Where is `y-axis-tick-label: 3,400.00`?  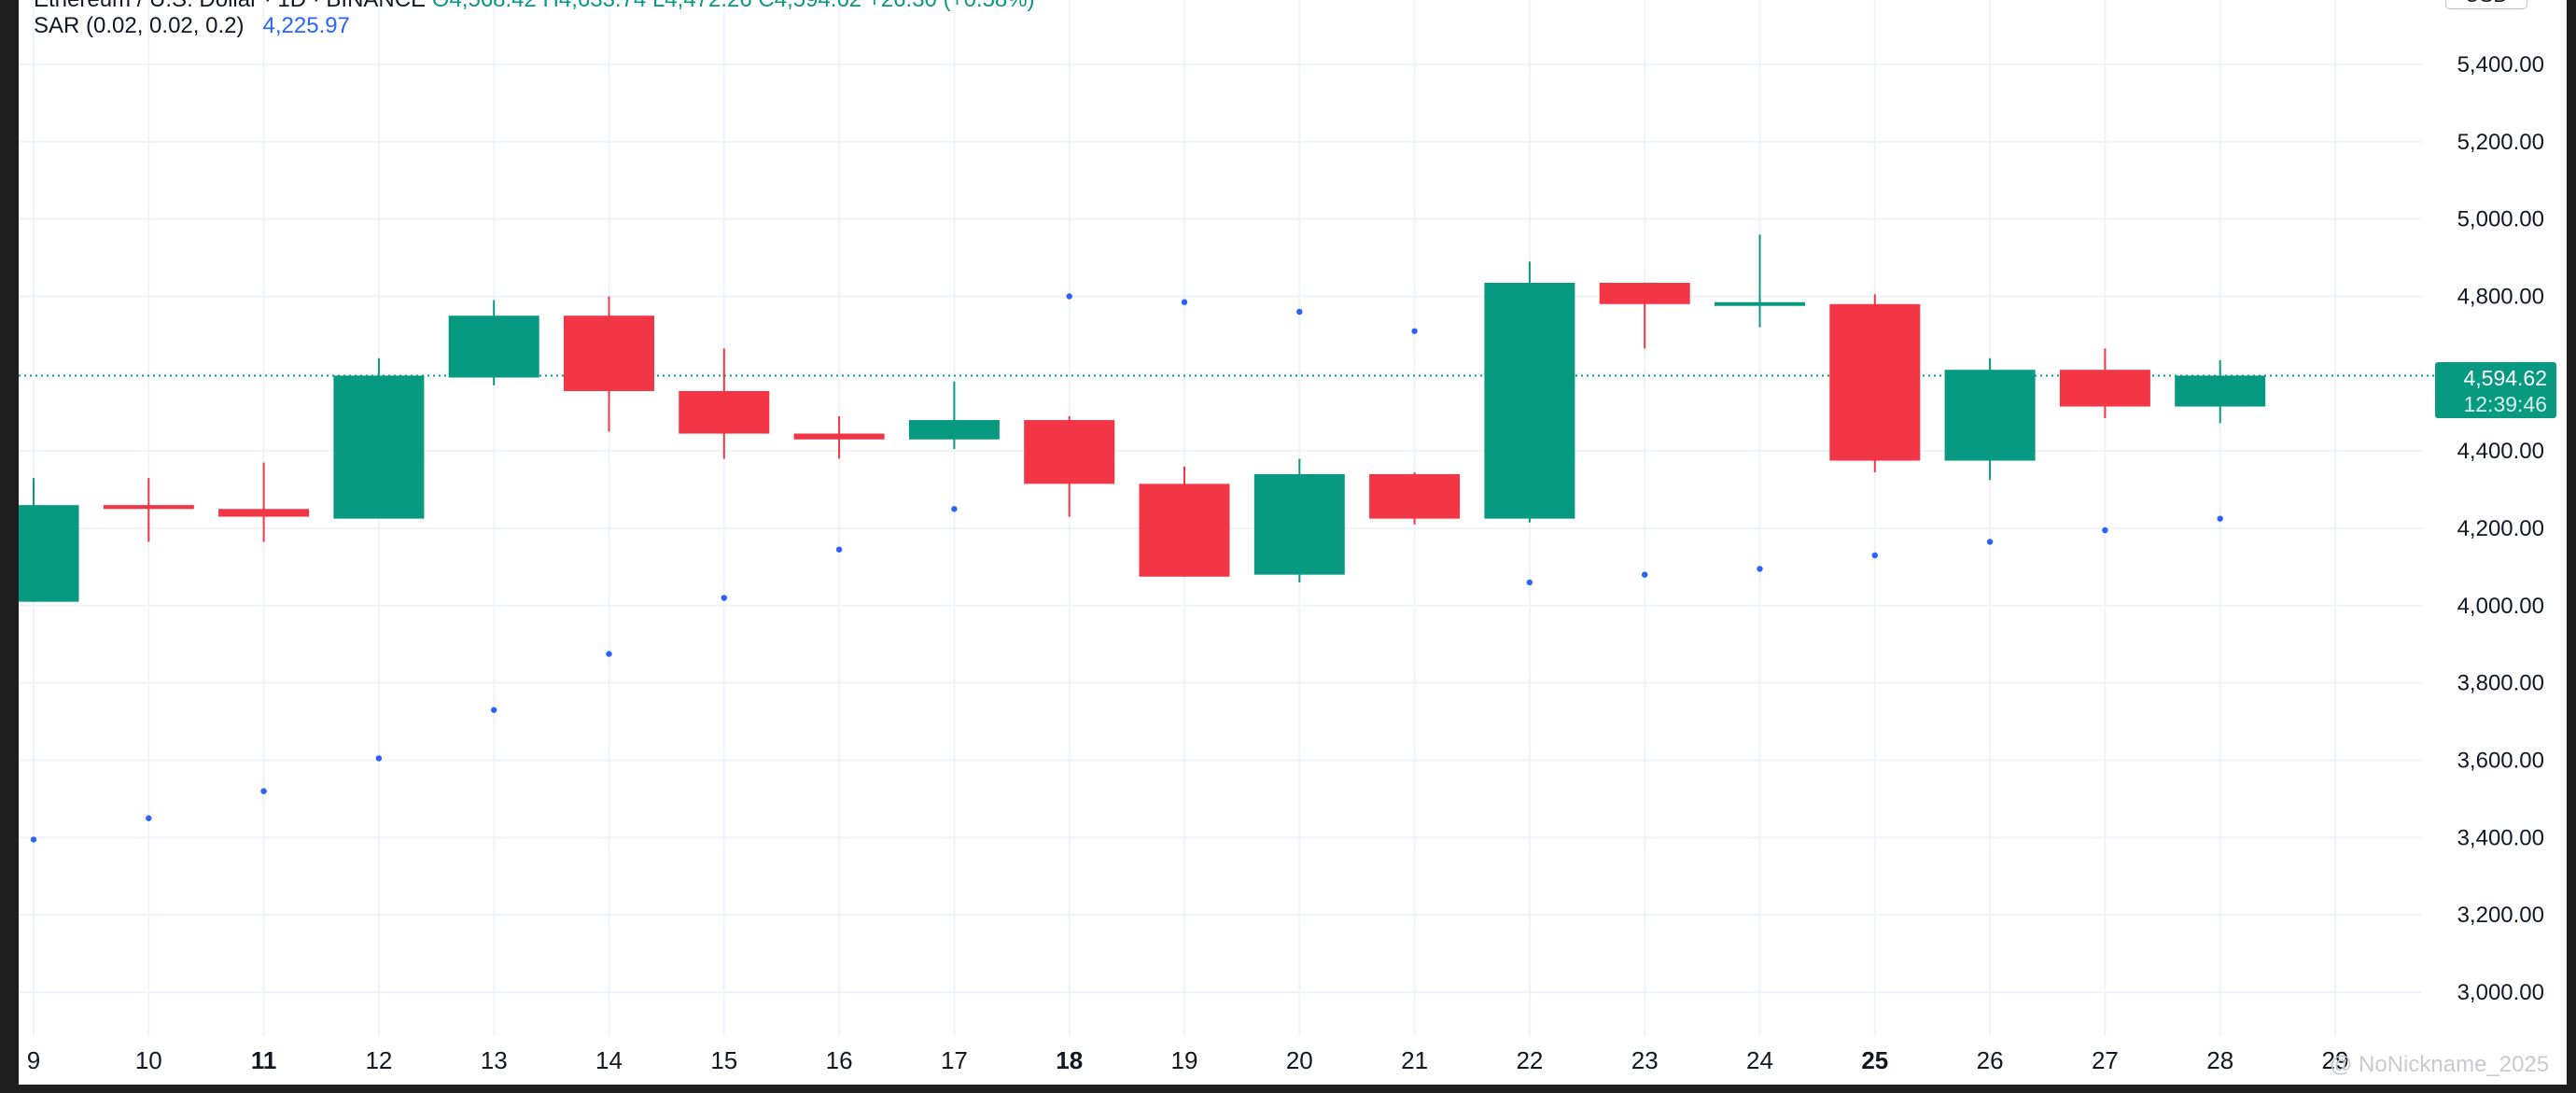 y-axis-tick-label: 3,400.00 is located at coordinates (2500, 837).